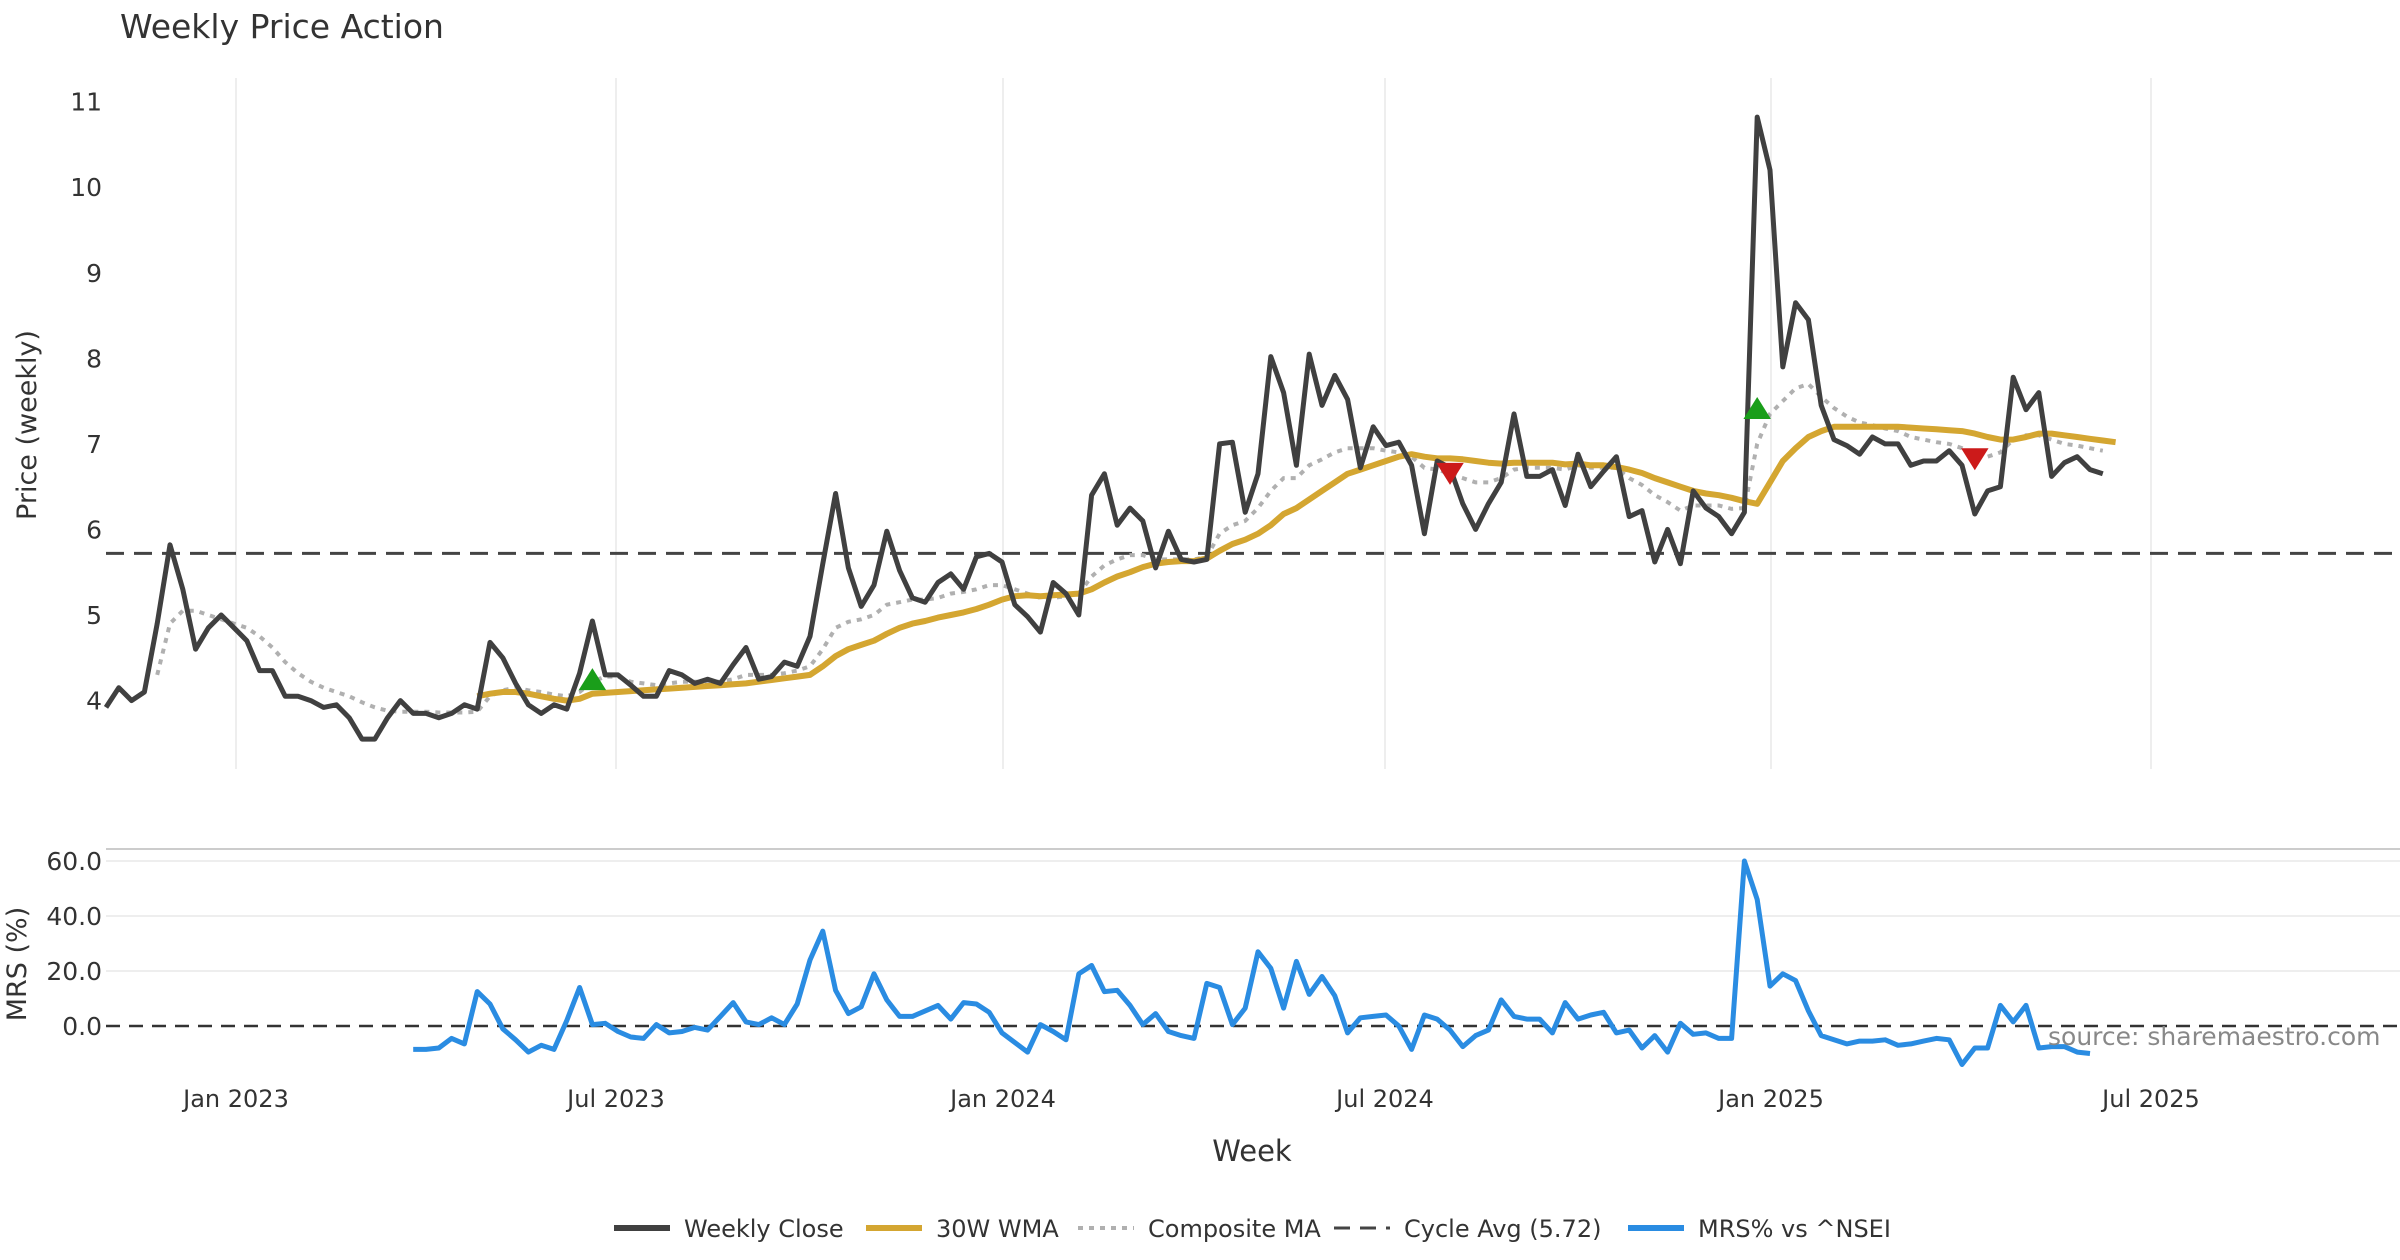 The width and height of the screenshot is (2400, 1260). I want to click on mrs-y-tick-label: 60.0, so click(74, 861).